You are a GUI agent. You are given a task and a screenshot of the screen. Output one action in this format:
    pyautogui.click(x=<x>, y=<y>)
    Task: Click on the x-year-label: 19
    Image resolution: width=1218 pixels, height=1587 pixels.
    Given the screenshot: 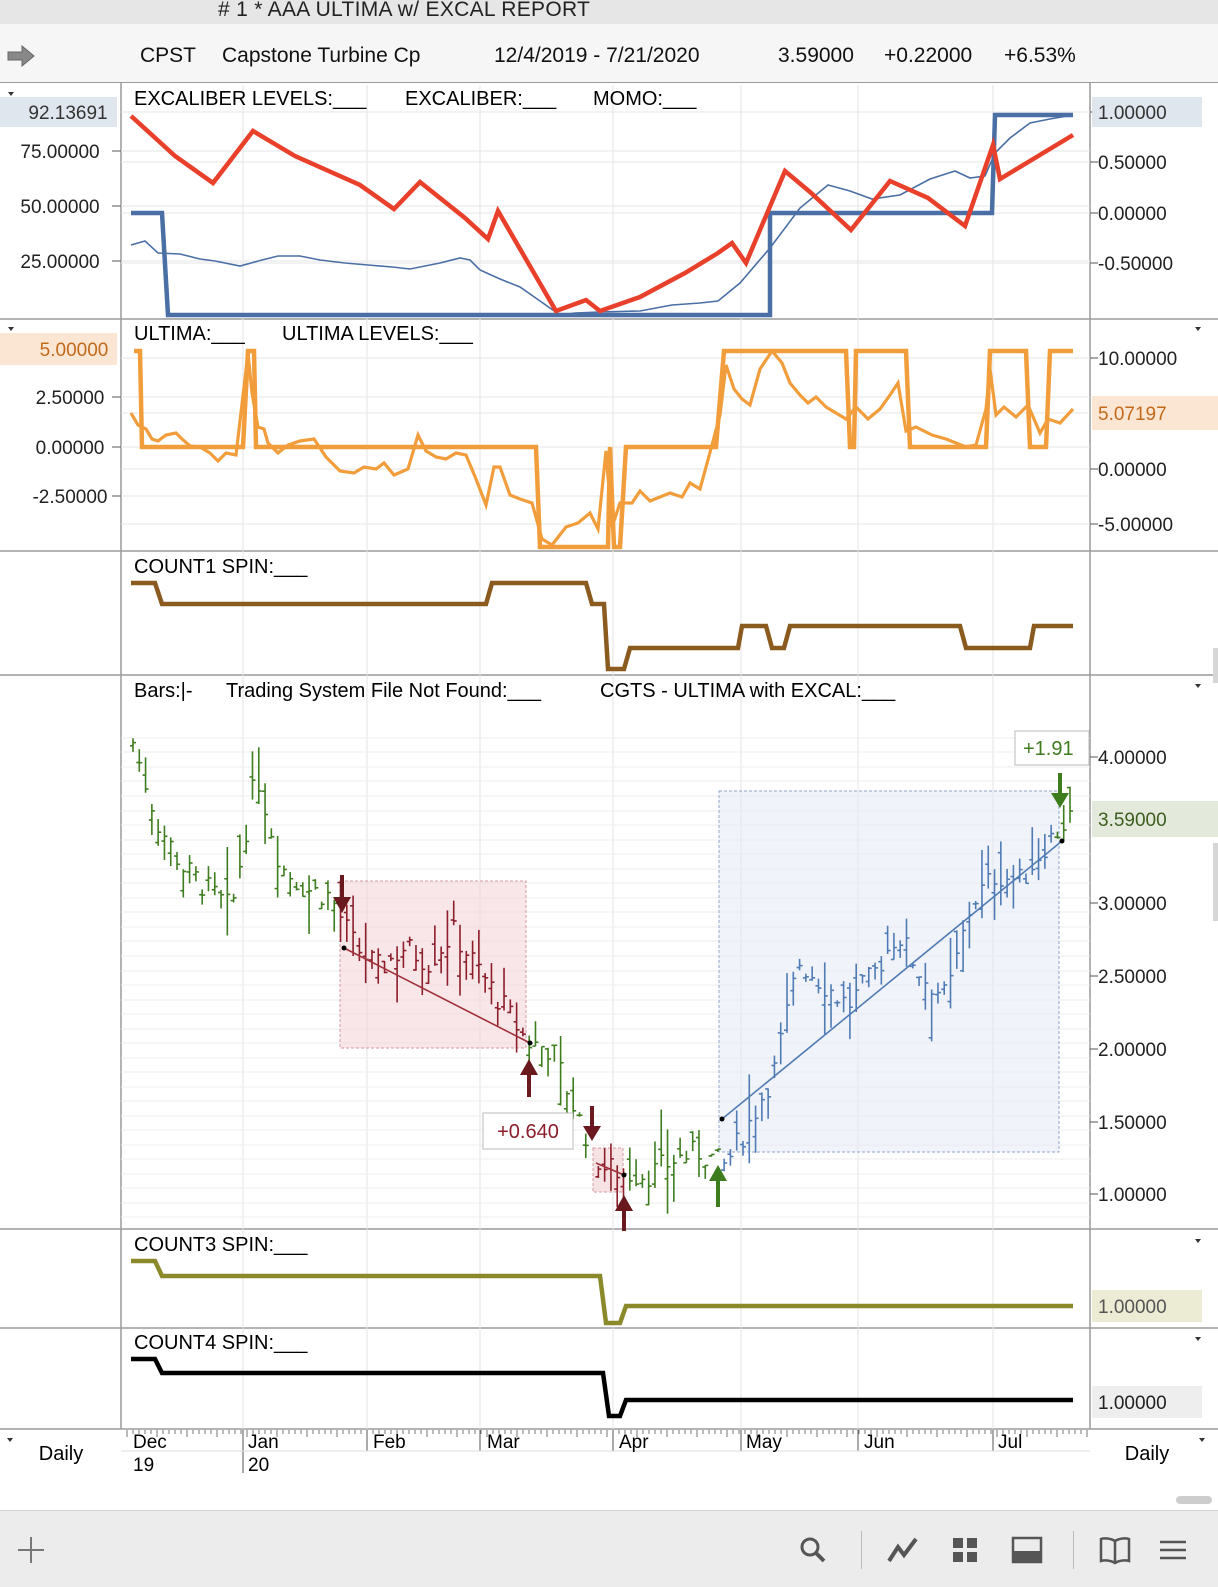 What is the action you would take?
    pyautogui.click(x=143, y=1465)
    